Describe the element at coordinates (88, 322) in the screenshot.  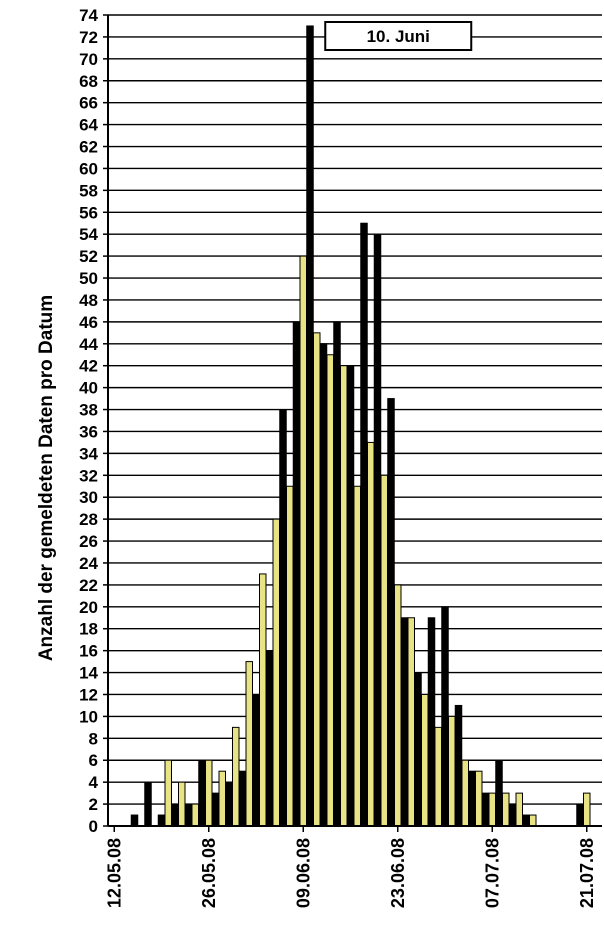
I see `y-tick-label: 46` at that location.